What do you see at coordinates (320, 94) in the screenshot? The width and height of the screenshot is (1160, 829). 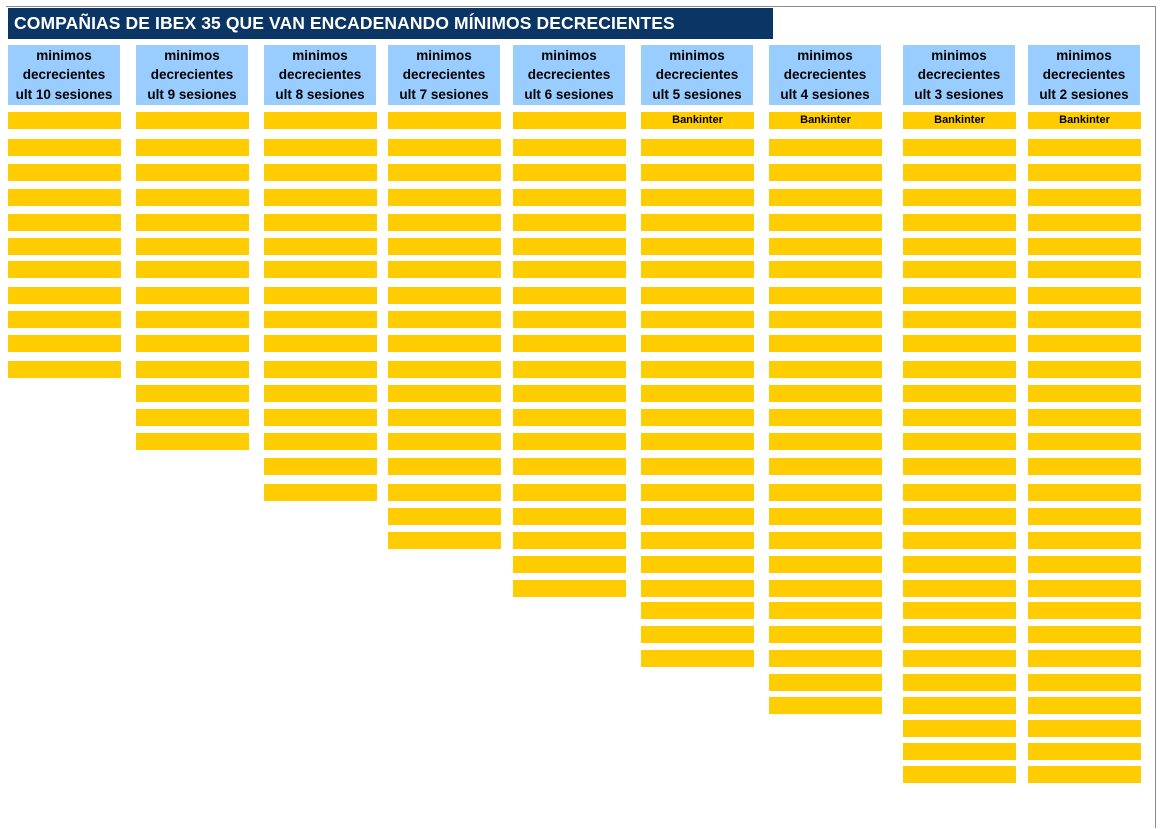 I see `column-header-line: ult 8 sesiones` at bounding box center [320, 94].